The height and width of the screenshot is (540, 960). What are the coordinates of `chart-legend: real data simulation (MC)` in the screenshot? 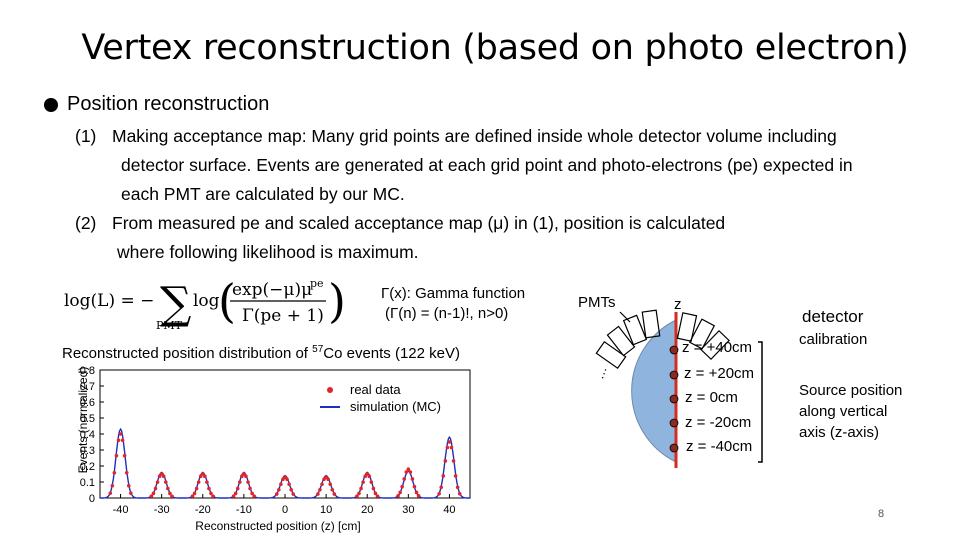 It's located at (379, 396).